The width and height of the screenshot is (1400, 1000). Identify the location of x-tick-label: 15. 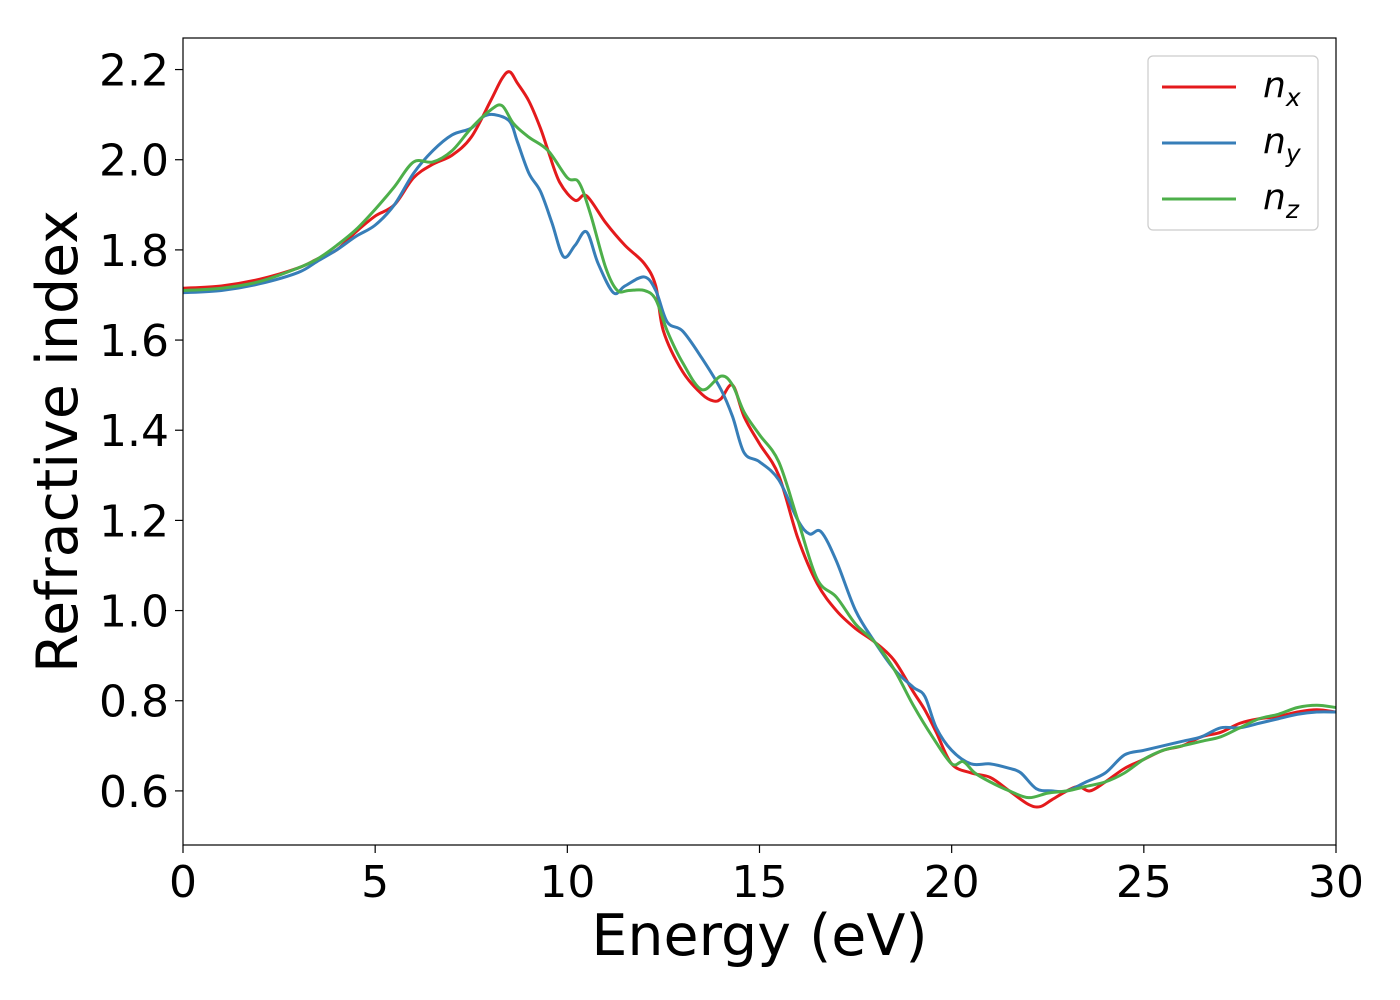
(760, 882).